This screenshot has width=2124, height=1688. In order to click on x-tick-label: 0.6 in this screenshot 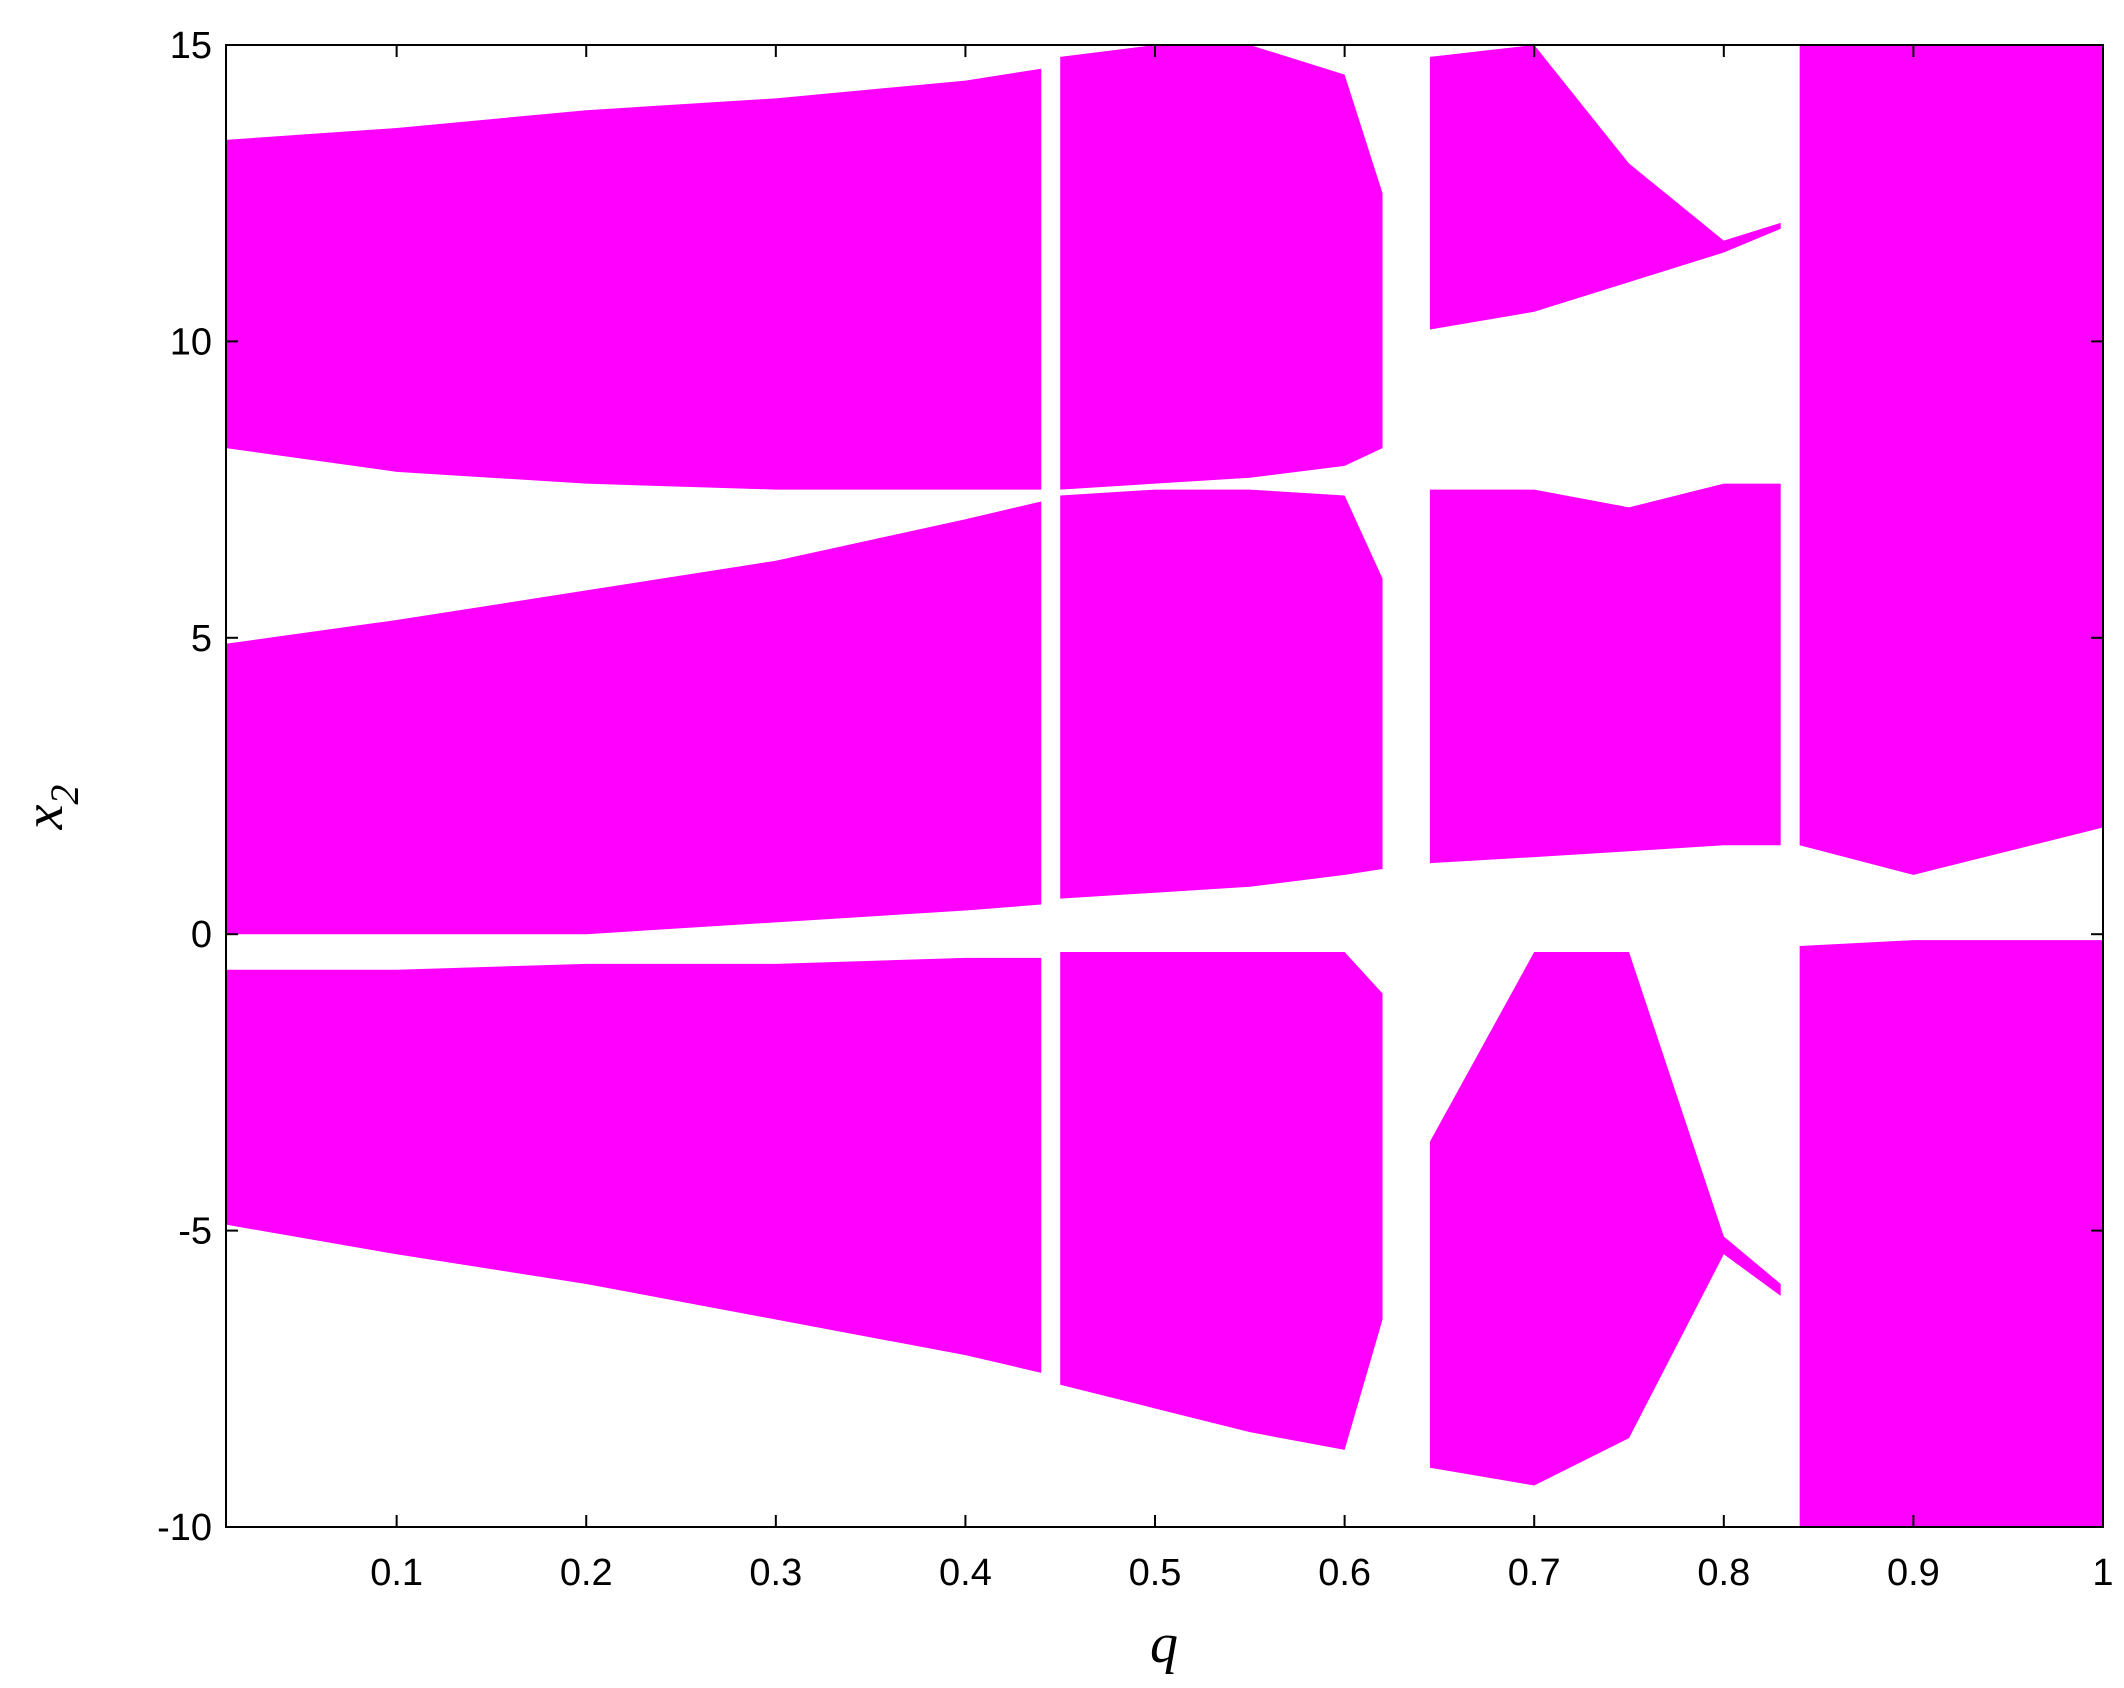, I will do `click(1344, 1573)`.